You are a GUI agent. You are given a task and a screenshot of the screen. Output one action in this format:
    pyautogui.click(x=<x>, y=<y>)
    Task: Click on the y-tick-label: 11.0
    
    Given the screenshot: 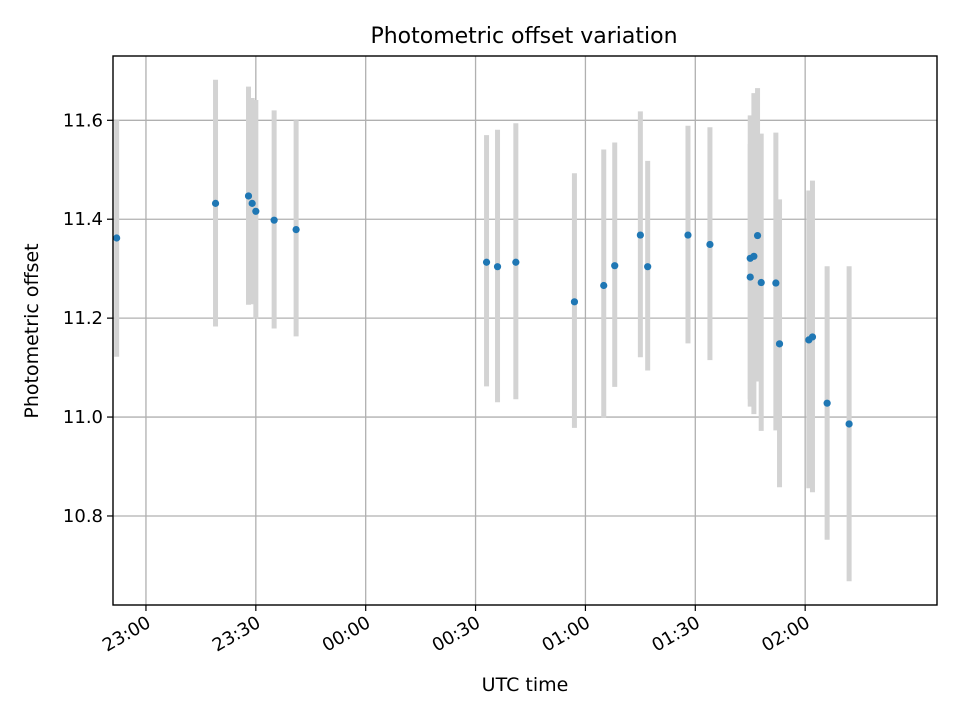 What is the action you would take?
    pyautogui.click(x=83, y=417)
    